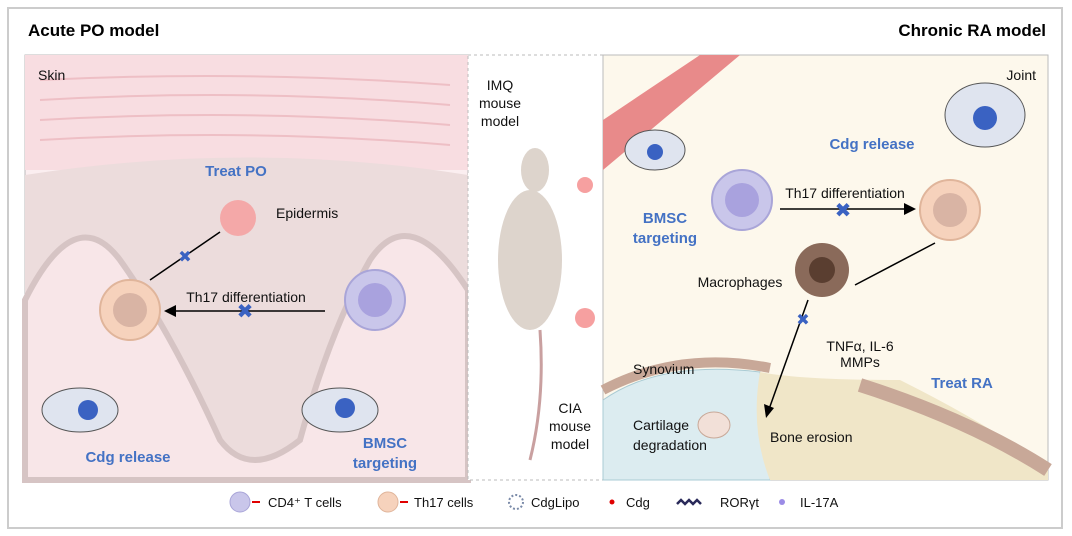 This screenshot has width=1072, height=536. I want to click on rorgt-icon, so click(689, 502).